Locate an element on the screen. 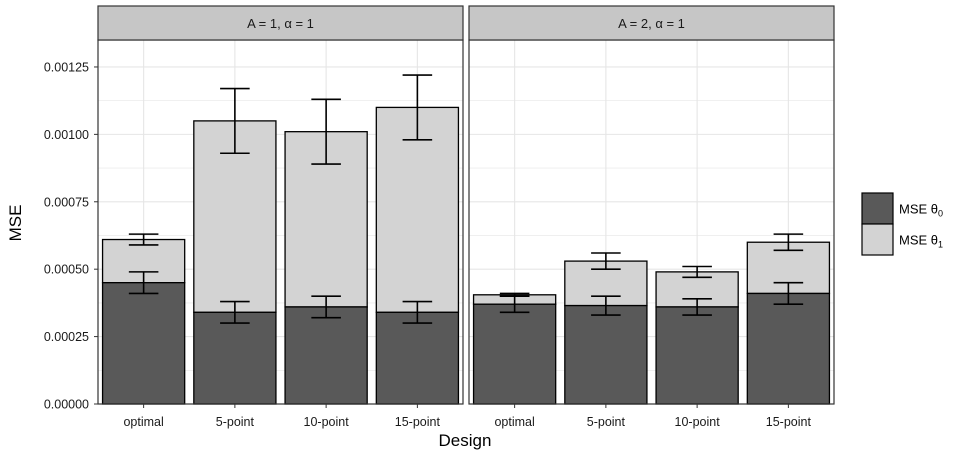  legend-label-subscript: 0 is located at coordinates (940, 214).